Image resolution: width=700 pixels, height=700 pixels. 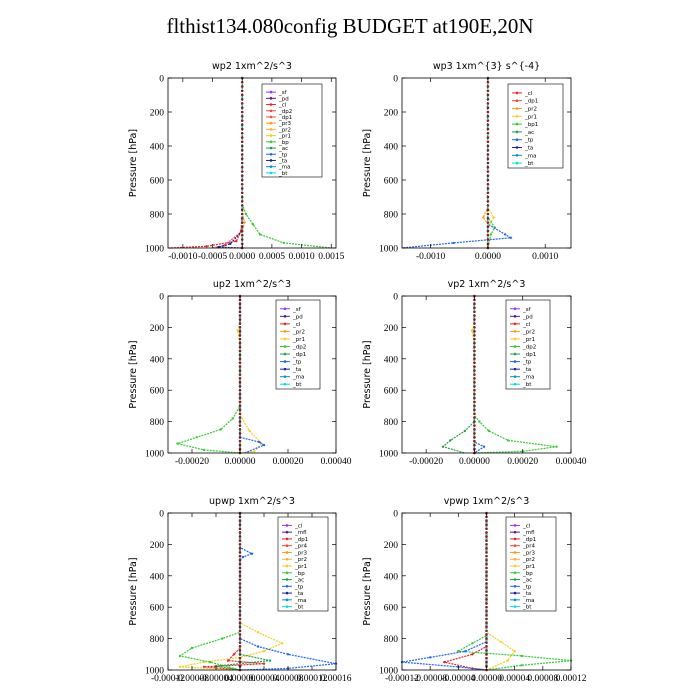 I want to click on up2-legend-entry: _bt, so click(x=297, y=385).